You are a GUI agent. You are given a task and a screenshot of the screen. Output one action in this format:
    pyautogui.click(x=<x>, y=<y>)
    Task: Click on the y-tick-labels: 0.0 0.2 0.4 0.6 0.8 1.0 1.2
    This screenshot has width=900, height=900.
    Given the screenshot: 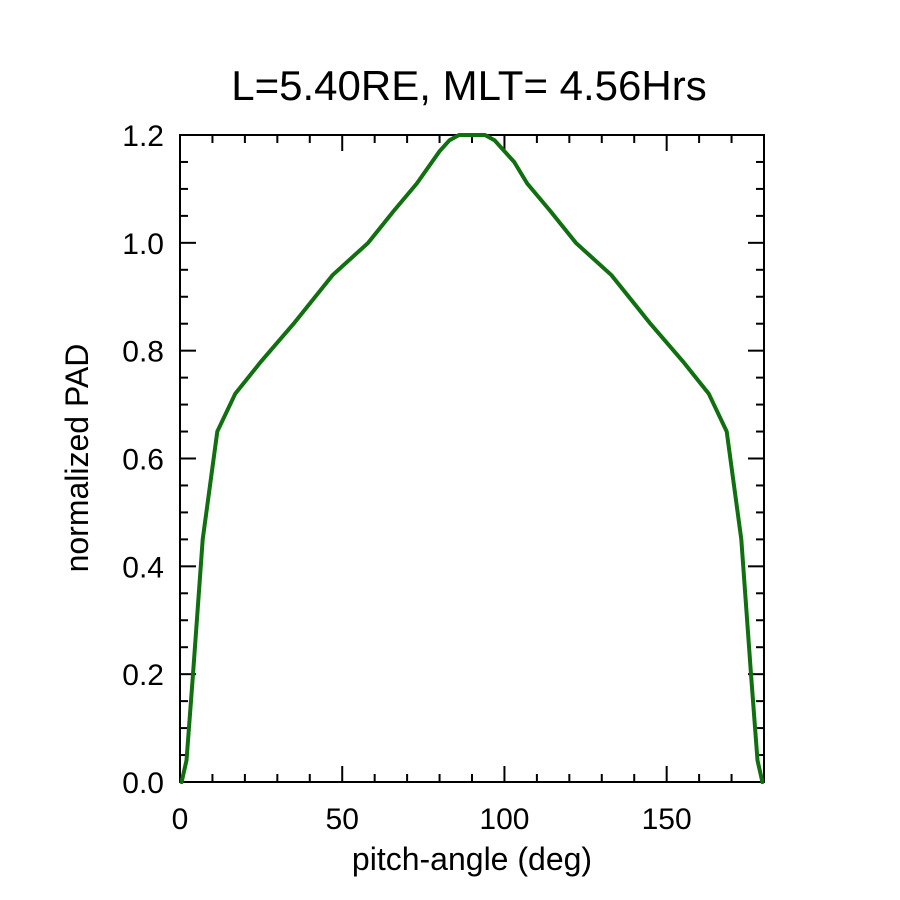 What is the action you would take?
    pyautogui.click(x=143, y=460)
    